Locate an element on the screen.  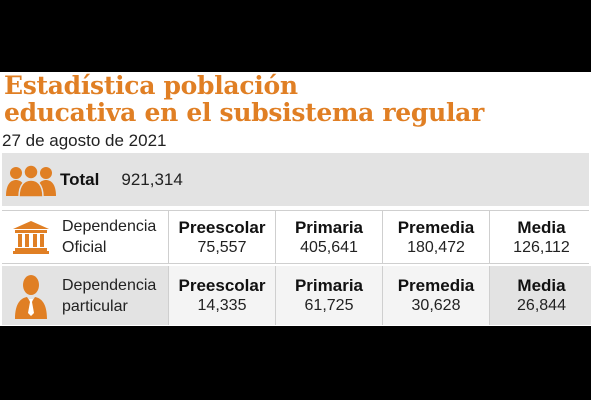
official-primaria-cell: Primaria 405,641 is located at coordinates (328, 237).